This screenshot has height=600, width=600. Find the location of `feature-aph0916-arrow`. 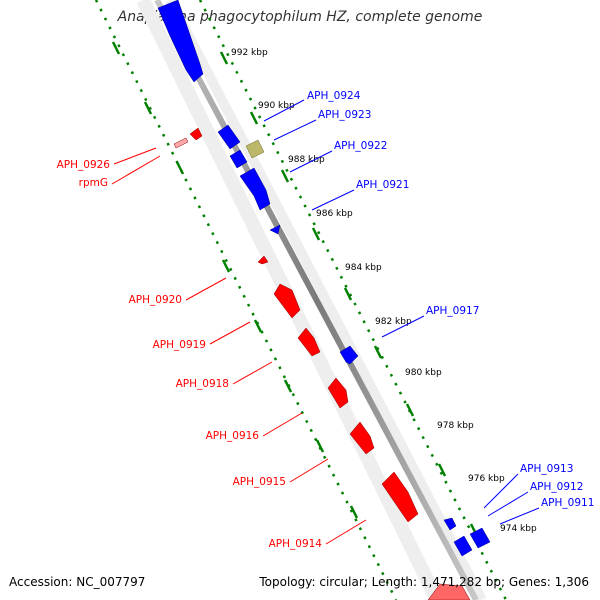

feature-aph0916-arrow is located at coordinates (338, 393).